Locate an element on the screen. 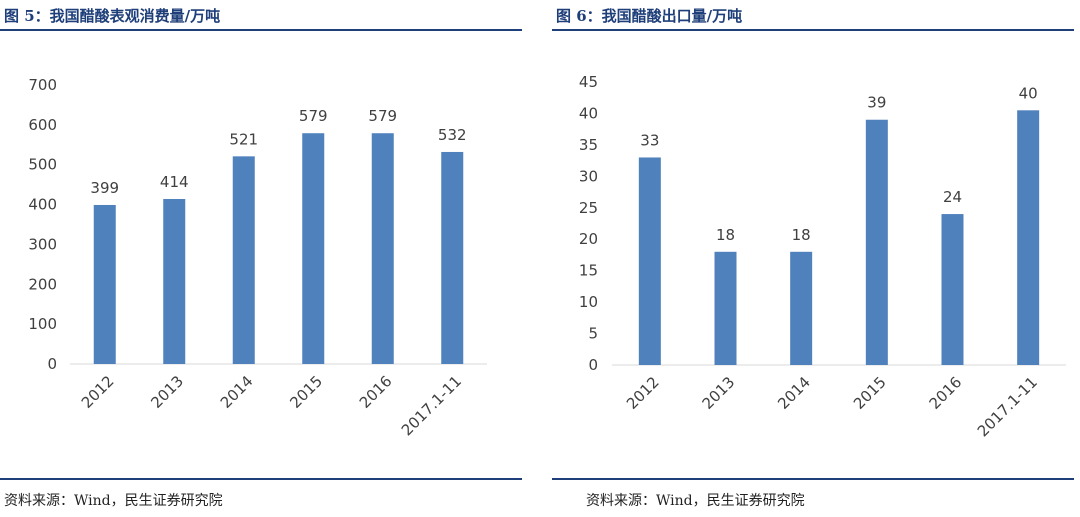 The image size is (1080, 517). y-tick-label: 40 is located at coordinates (588, 113).